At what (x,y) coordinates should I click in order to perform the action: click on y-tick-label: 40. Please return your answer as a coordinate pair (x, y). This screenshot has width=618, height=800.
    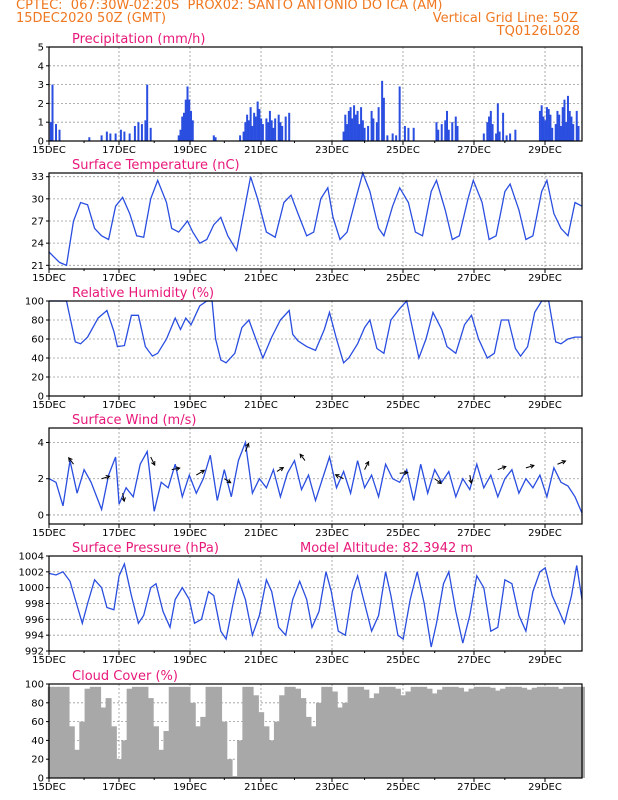
    Looking at the image, I should click on (37, 741).